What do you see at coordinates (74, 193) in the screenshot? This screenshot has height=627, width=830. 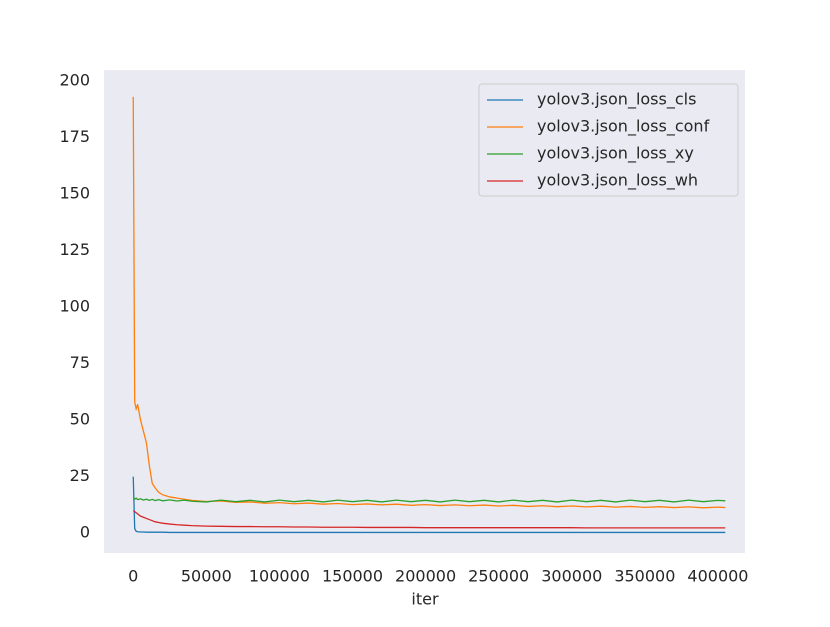 I see `y-tick-label: 150` at bounding box center [74, 193].